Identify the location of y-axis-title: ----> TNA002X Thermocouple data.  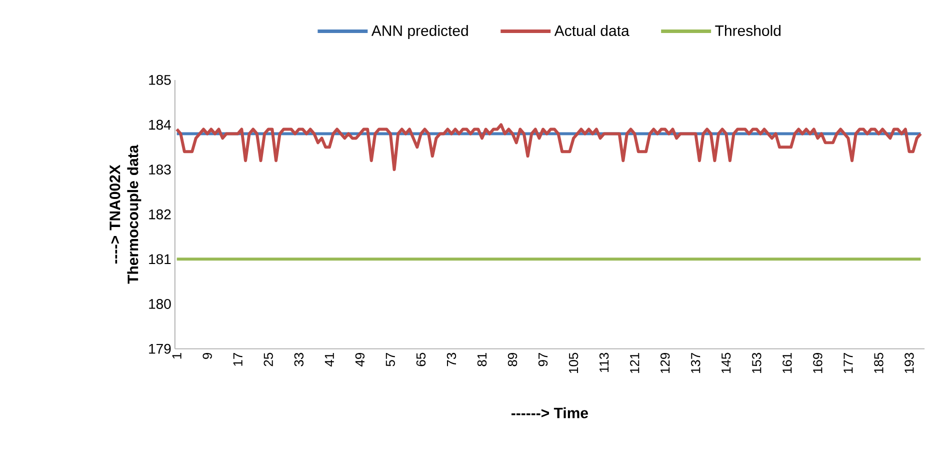
(126, 214).